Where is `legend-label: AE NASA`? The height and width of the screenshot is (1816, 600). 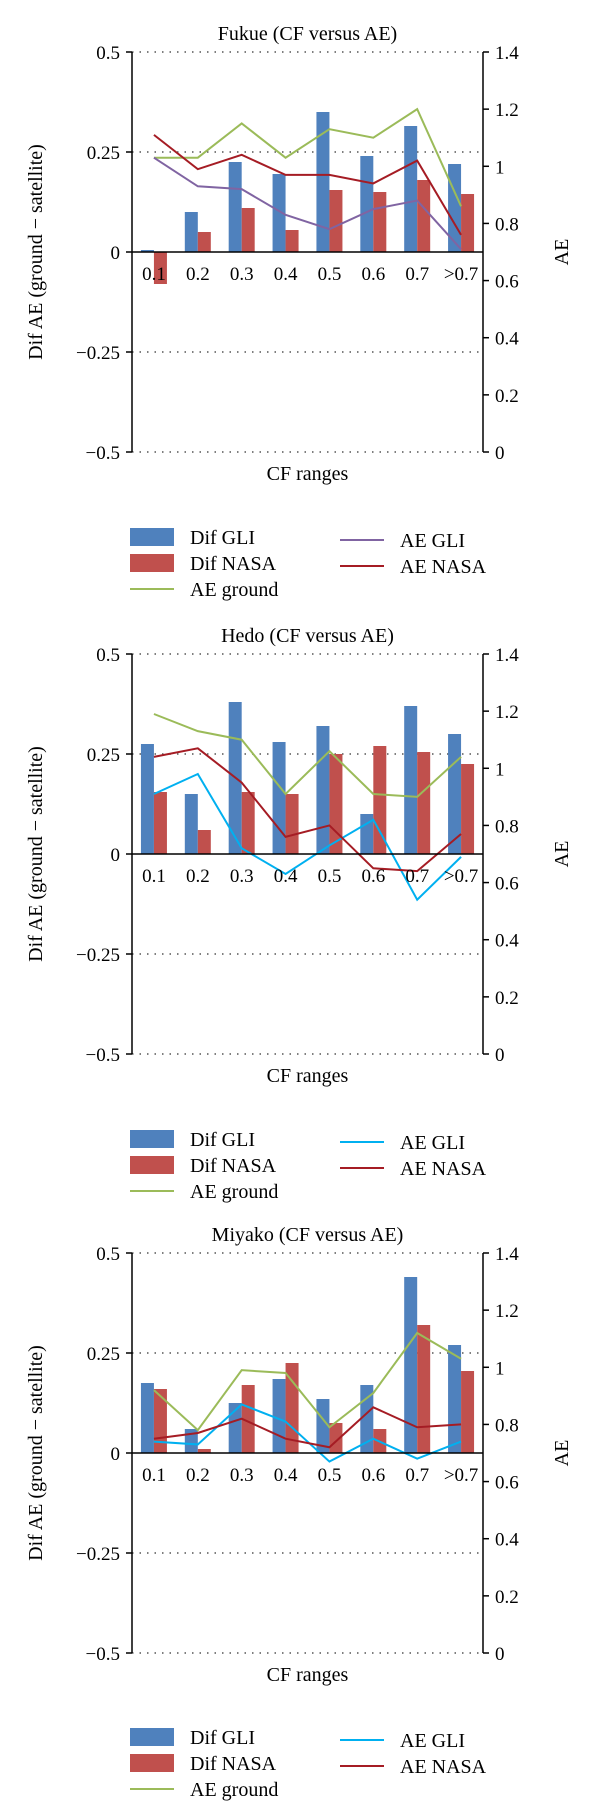
legend-label: AE NASA is located at coordinates (443, 567).